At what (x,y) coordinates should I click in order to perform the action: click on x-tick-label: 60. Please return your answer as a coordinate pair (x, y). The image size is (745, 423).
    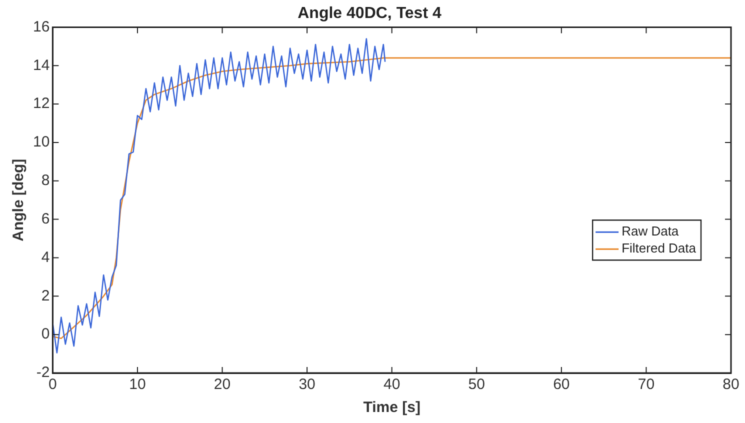
    Looking at the image, I should click on (561, 385).